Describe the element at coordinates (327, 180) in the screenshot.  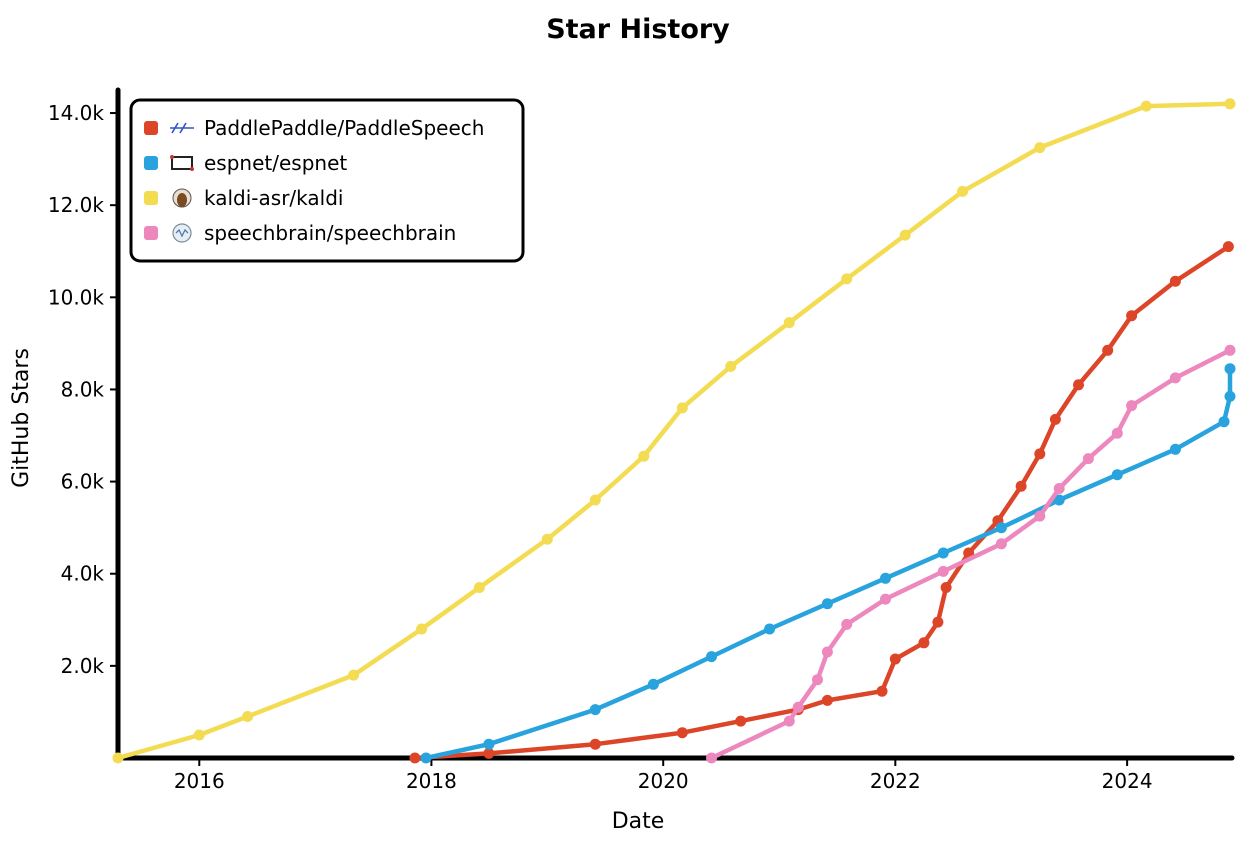
I see `legend-box` at that location.